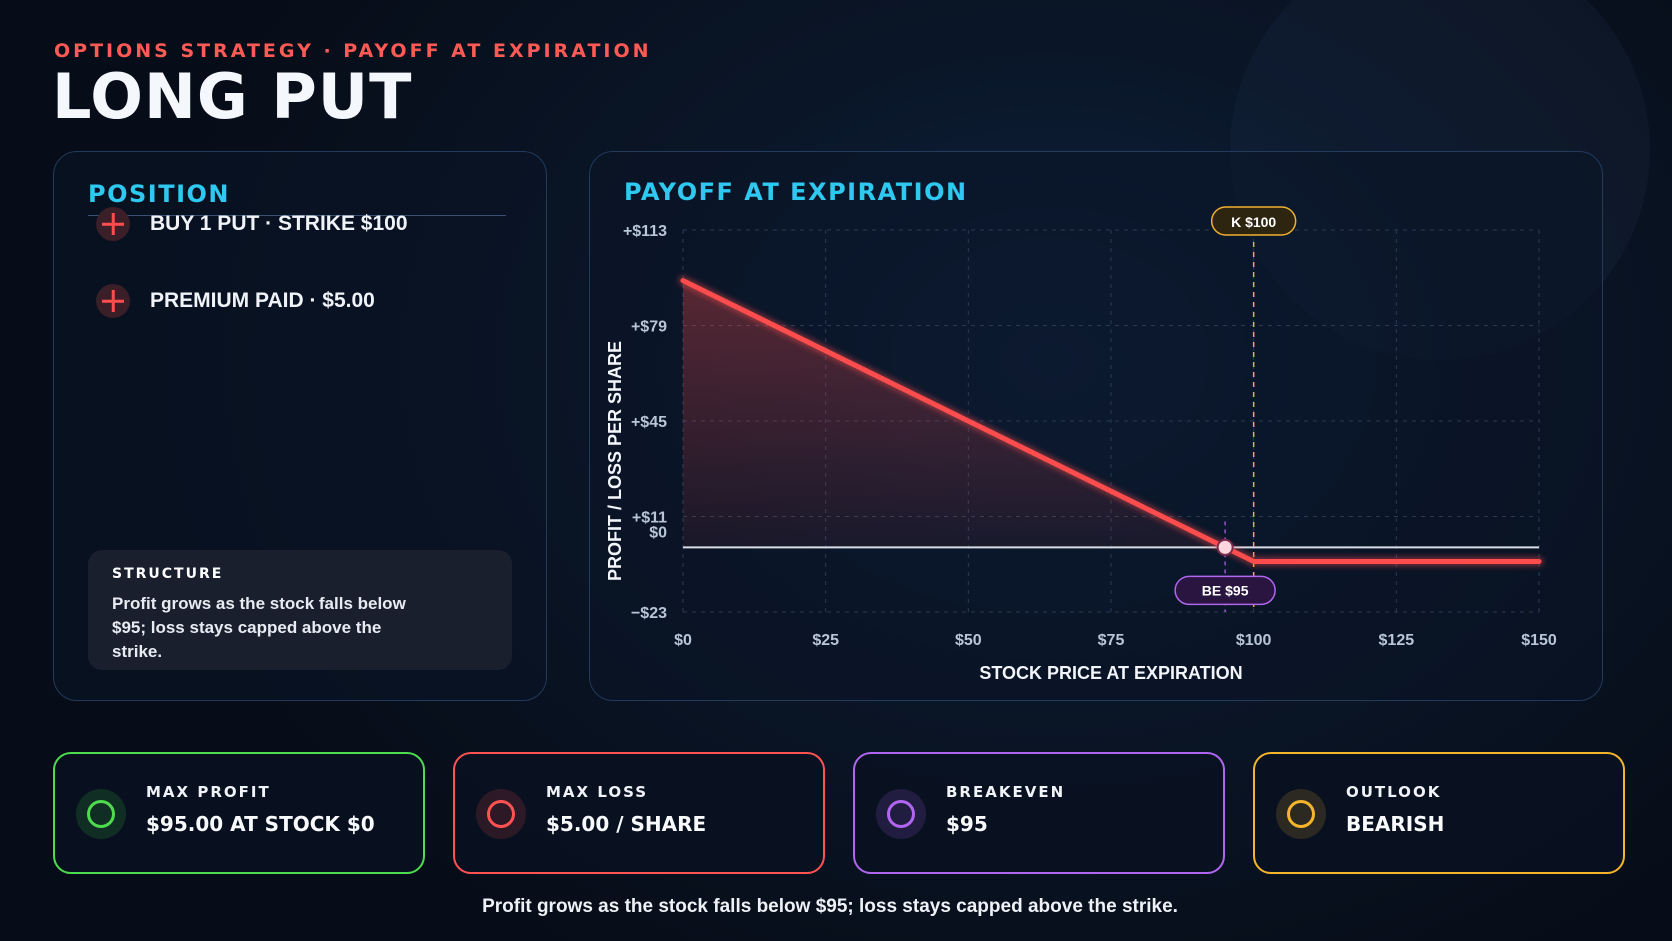  I want to click on stat-card-max-profit: MAX PROFIT $95.00 AT STOCK $0, so click(239, 813).